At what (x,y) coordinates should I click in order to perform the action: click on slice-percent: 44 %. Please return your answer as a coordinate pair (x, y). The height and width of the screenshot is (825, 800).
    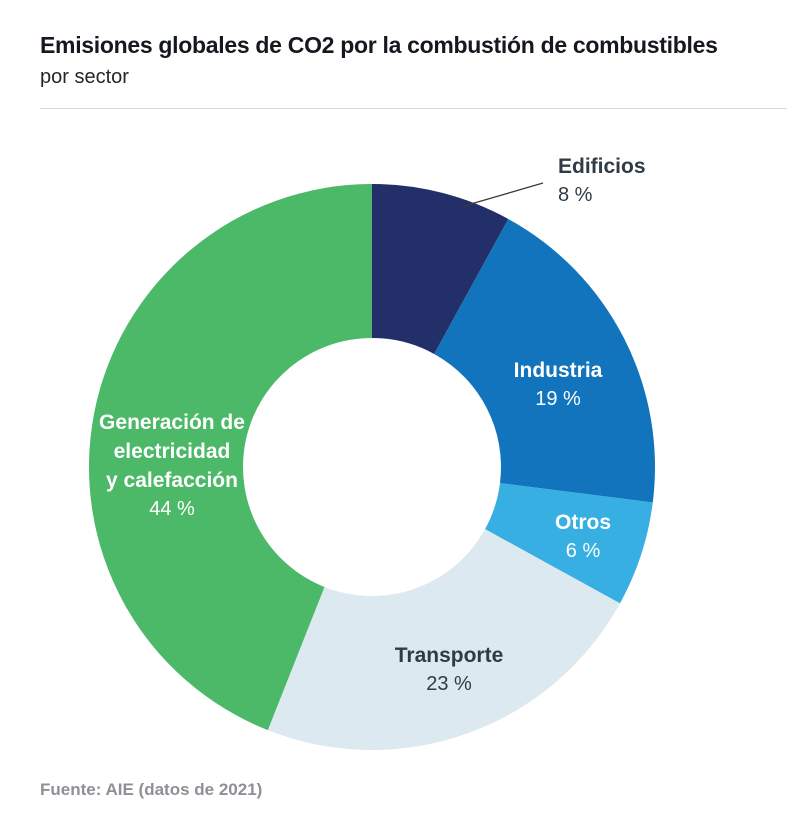
    Looking at the image, I should click on (172, 509).